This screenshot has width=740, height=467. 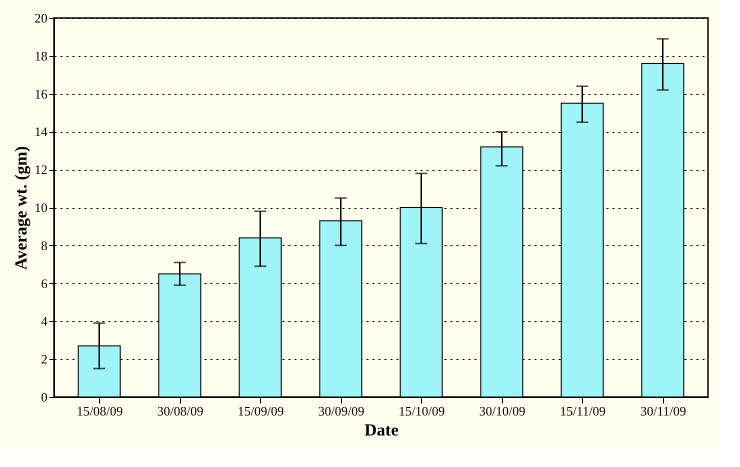 I want to click on y-tick-label: 2, so click(x=44, y=359).